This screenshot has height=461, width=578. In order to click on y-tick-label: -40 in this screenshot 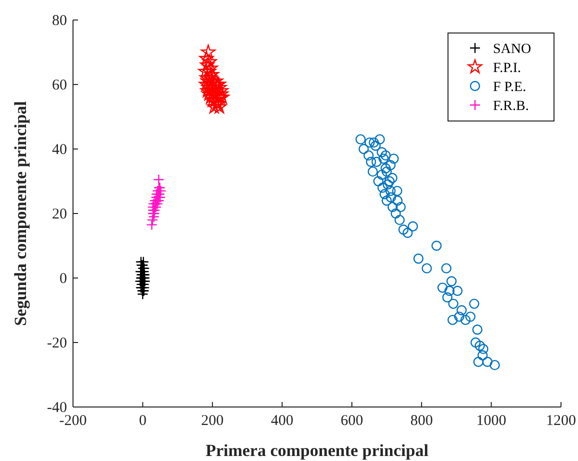, I will do `click(57, 408)`.